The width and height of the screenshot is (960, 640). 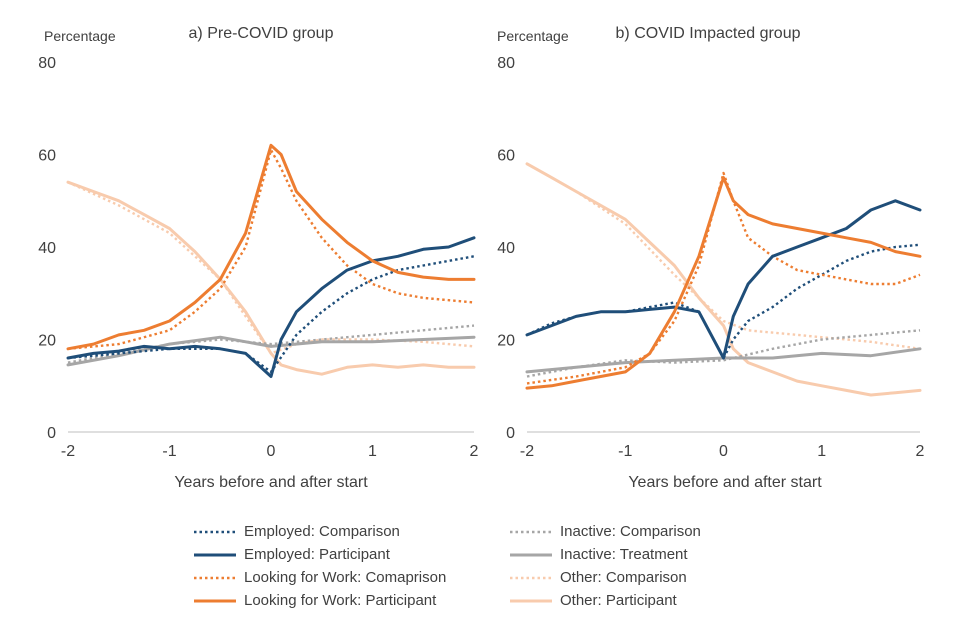 I want to click on panel-a-x-tick-label: 0, so click(x=271, y=451).